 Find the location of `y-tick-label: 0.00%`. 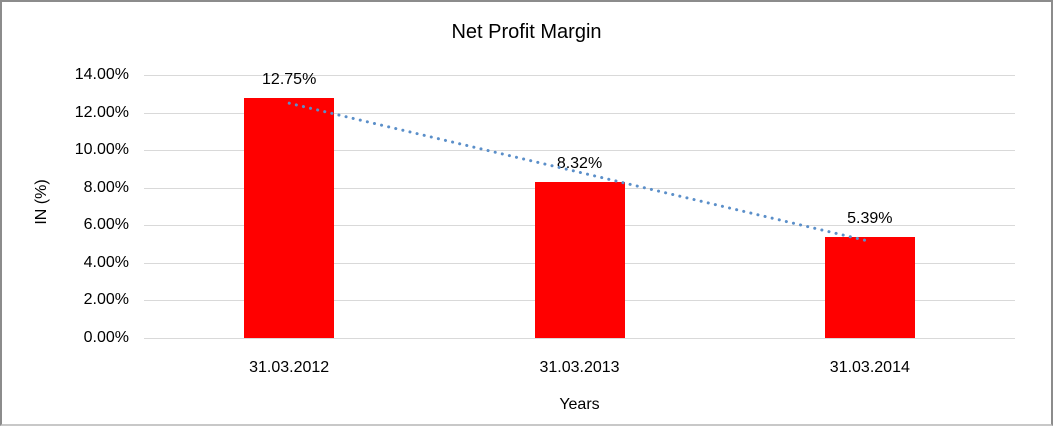

y-tick-label: 0.00% is located at coordinates (106, 337).